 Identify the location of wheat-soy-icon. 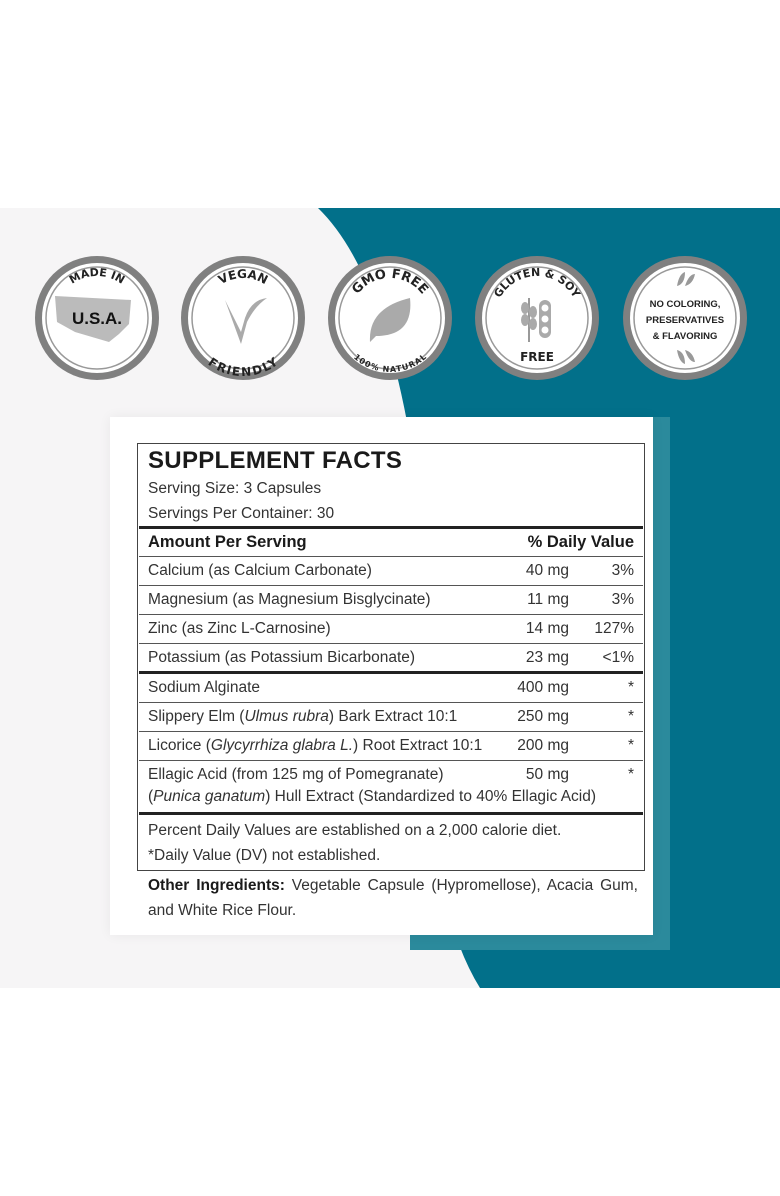
(536, 320).